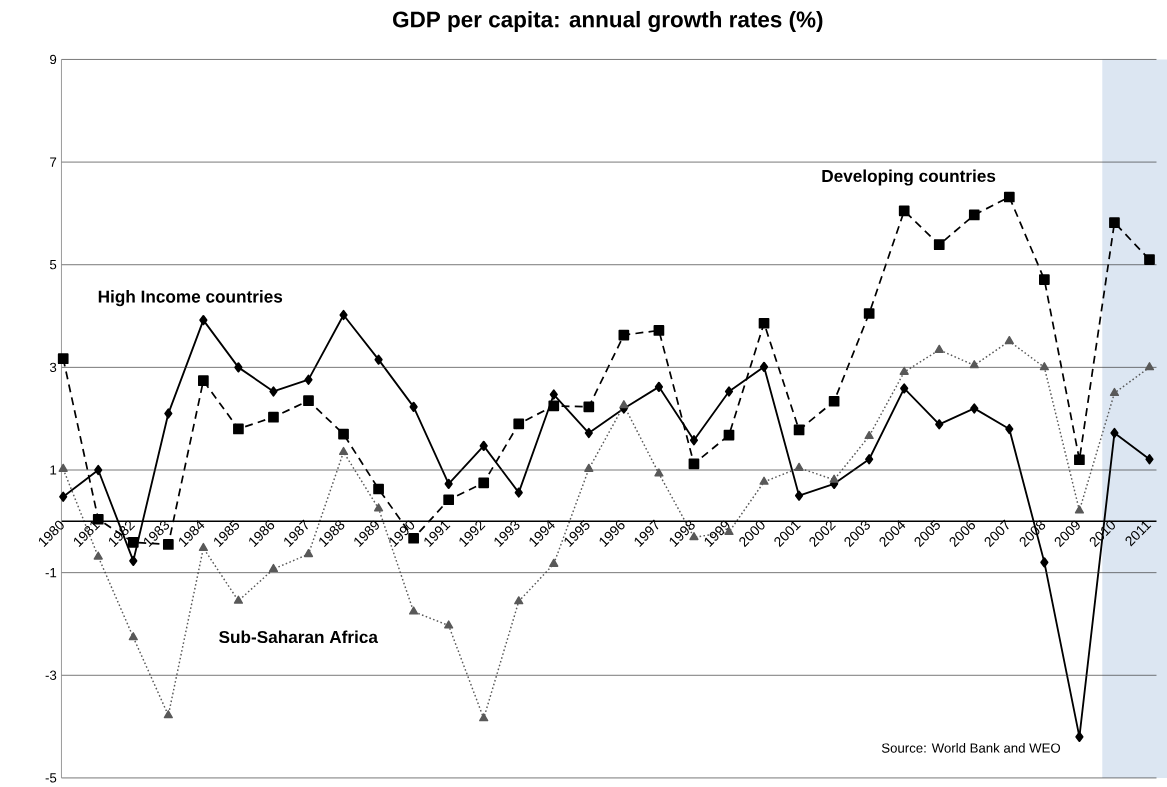 This screenshot has height=787, width=1167. I want to click on y-tick-label: -1, so click(51, 573).